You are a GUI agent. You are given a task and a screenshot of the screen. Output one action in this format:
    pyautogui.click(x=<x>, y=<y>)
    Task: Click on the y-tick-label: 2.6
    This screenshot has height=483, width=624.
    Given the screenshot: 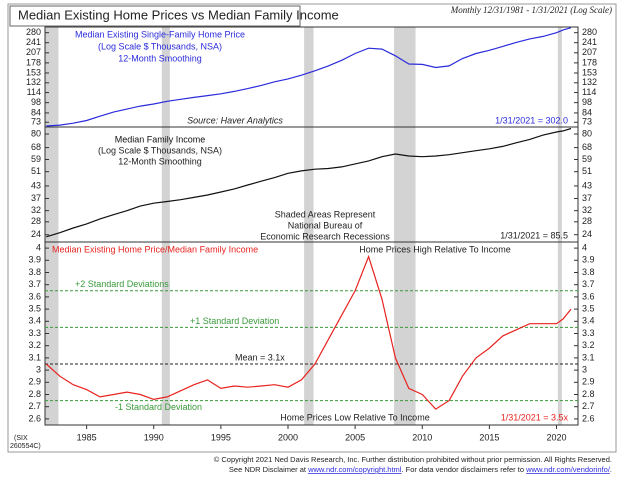 What is the action you would take?
    pyautogui.click(x=588, y=418)
    